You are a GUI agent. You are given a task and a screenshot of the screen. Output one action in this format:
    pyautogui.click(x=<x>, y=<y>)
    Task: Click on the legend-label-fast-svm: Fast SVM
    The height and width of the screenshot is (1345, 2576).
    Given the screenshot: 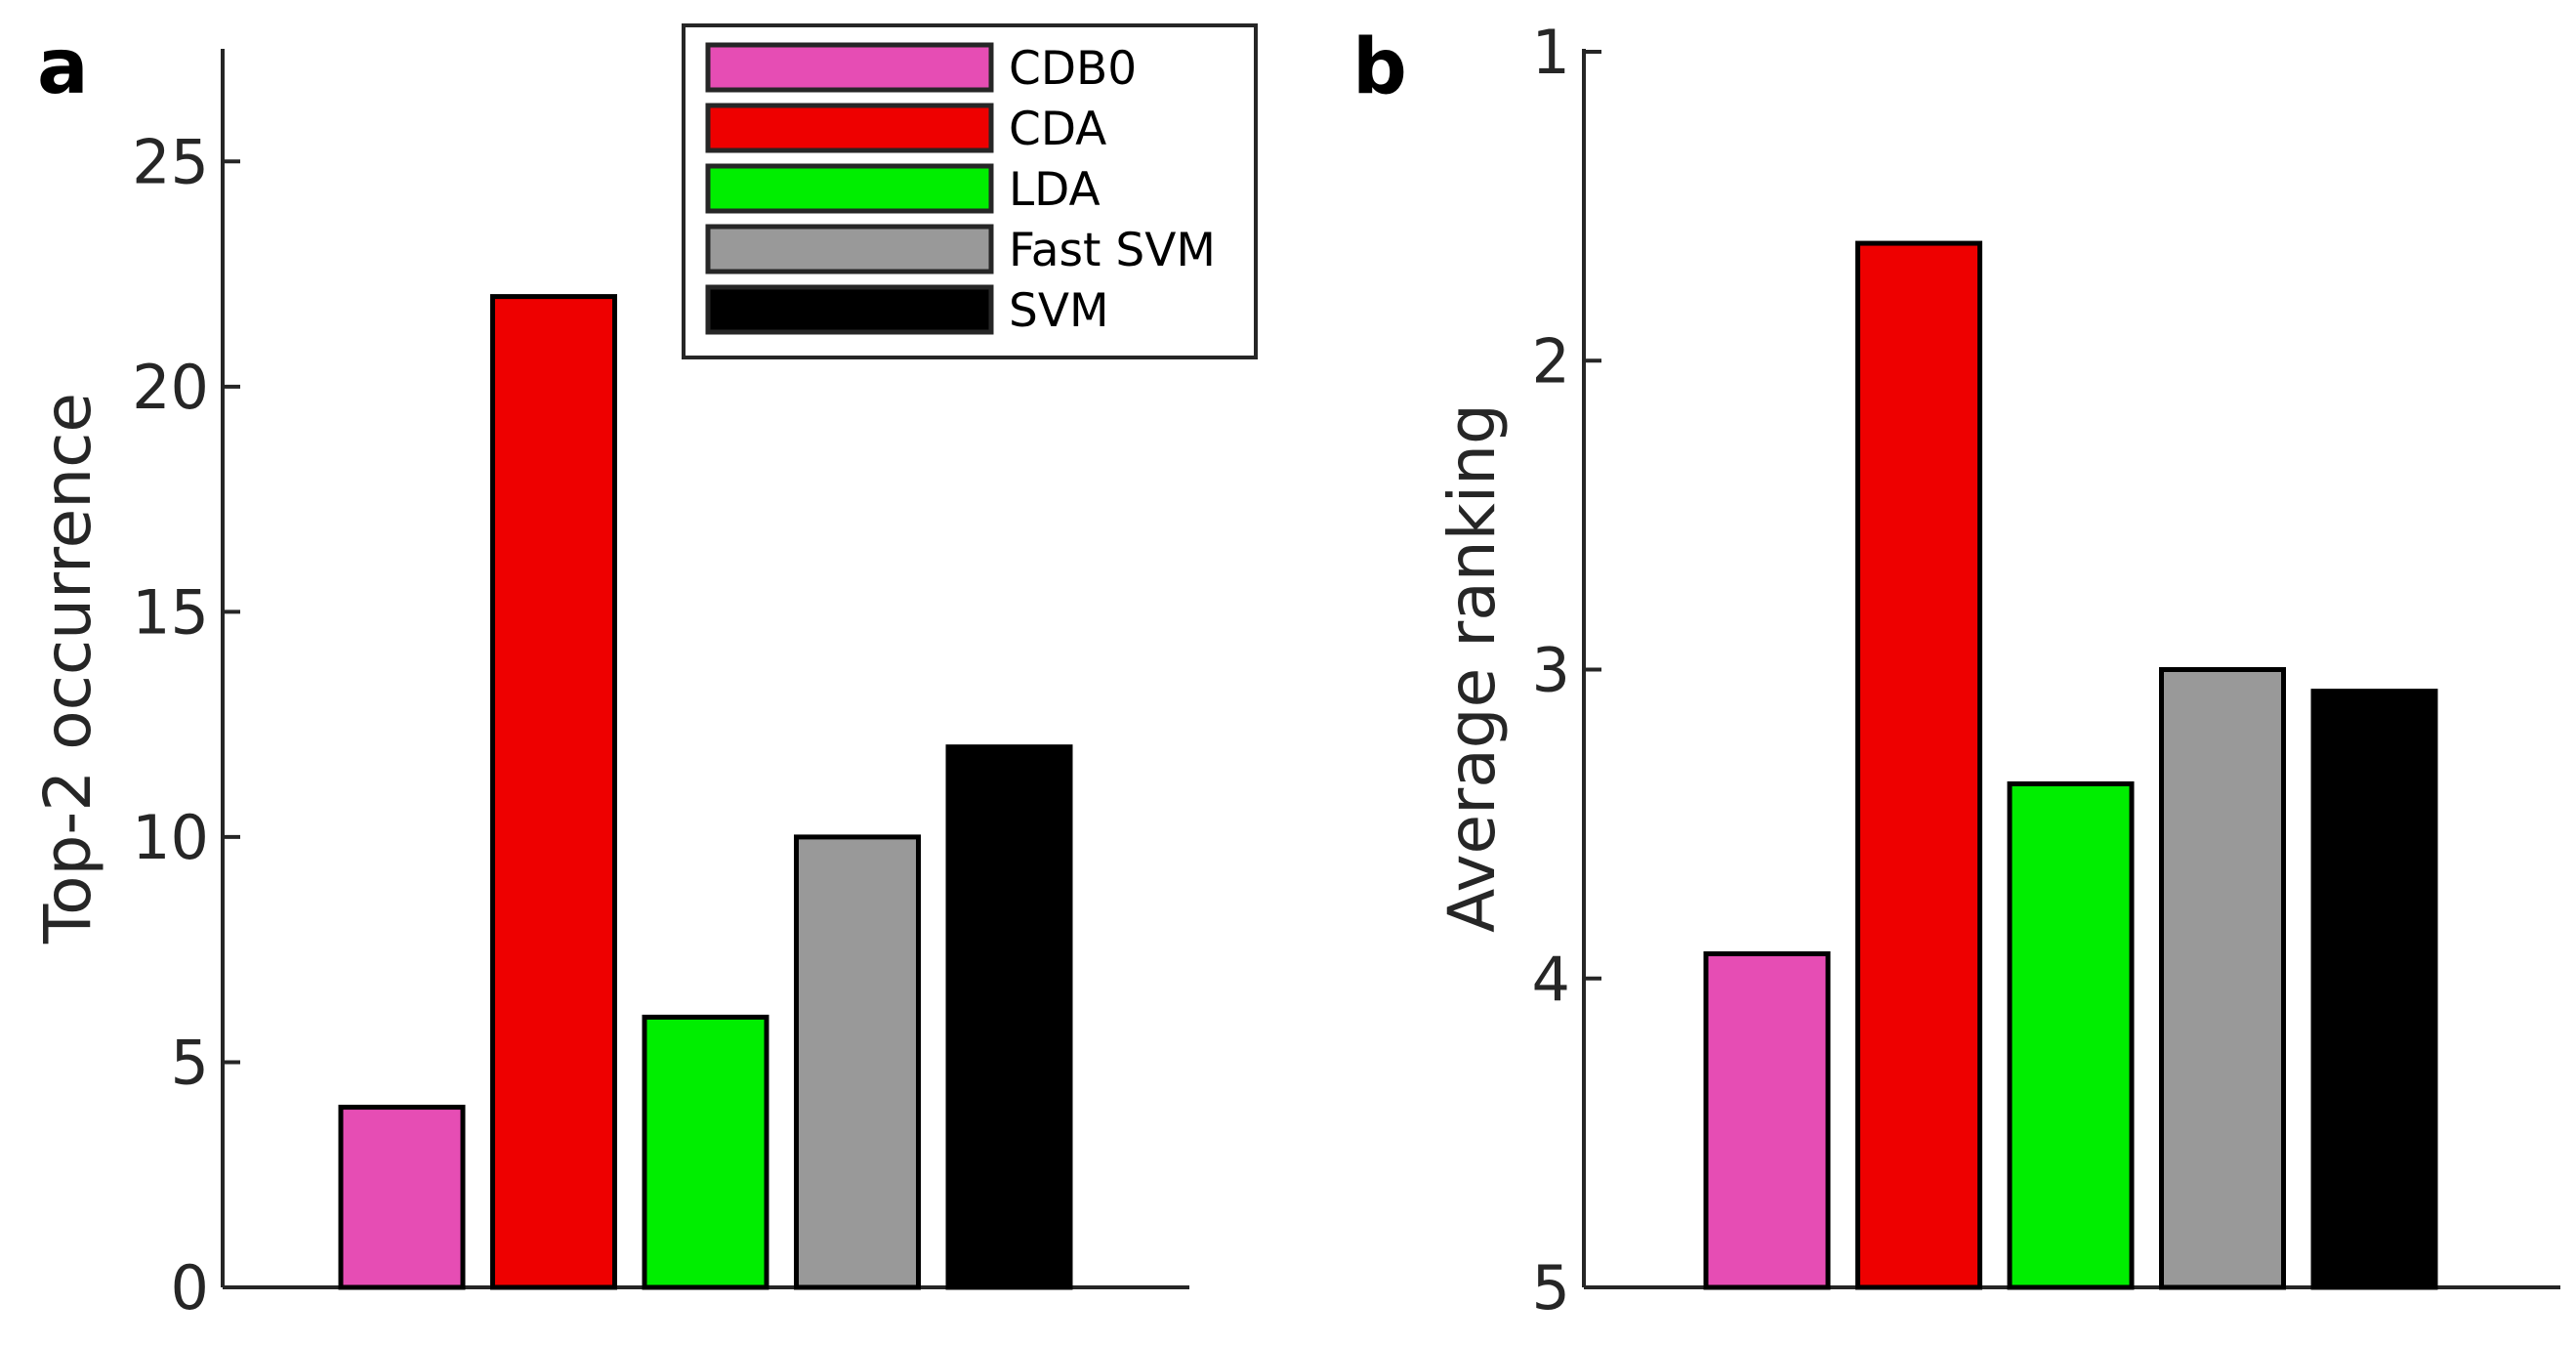 What is the action you would take?
    pyautogui.click(x=1113, y=250)
    